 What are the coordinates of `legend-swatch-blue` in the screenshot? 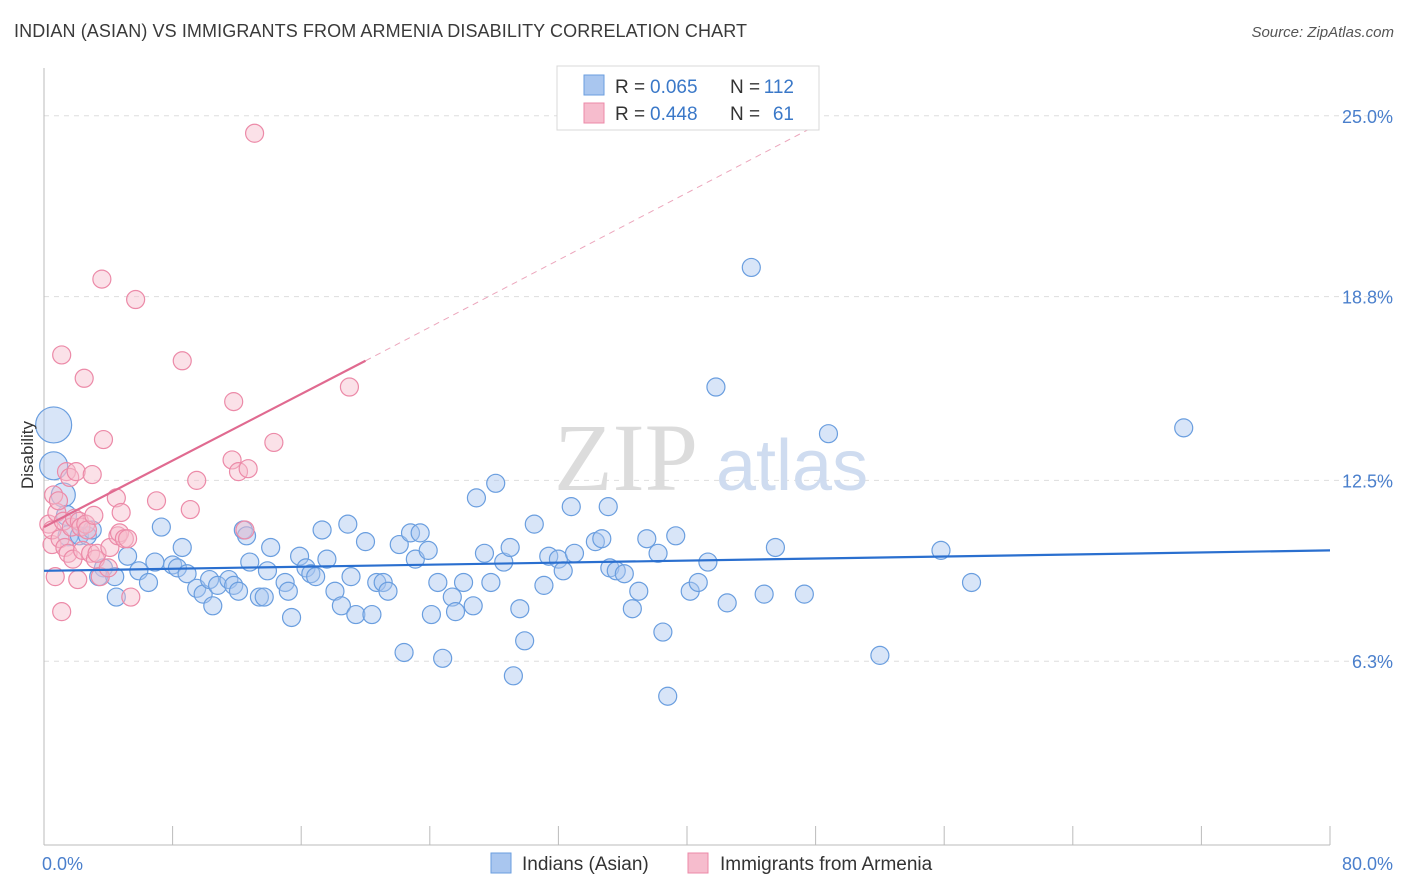 It's located at (594, 85).